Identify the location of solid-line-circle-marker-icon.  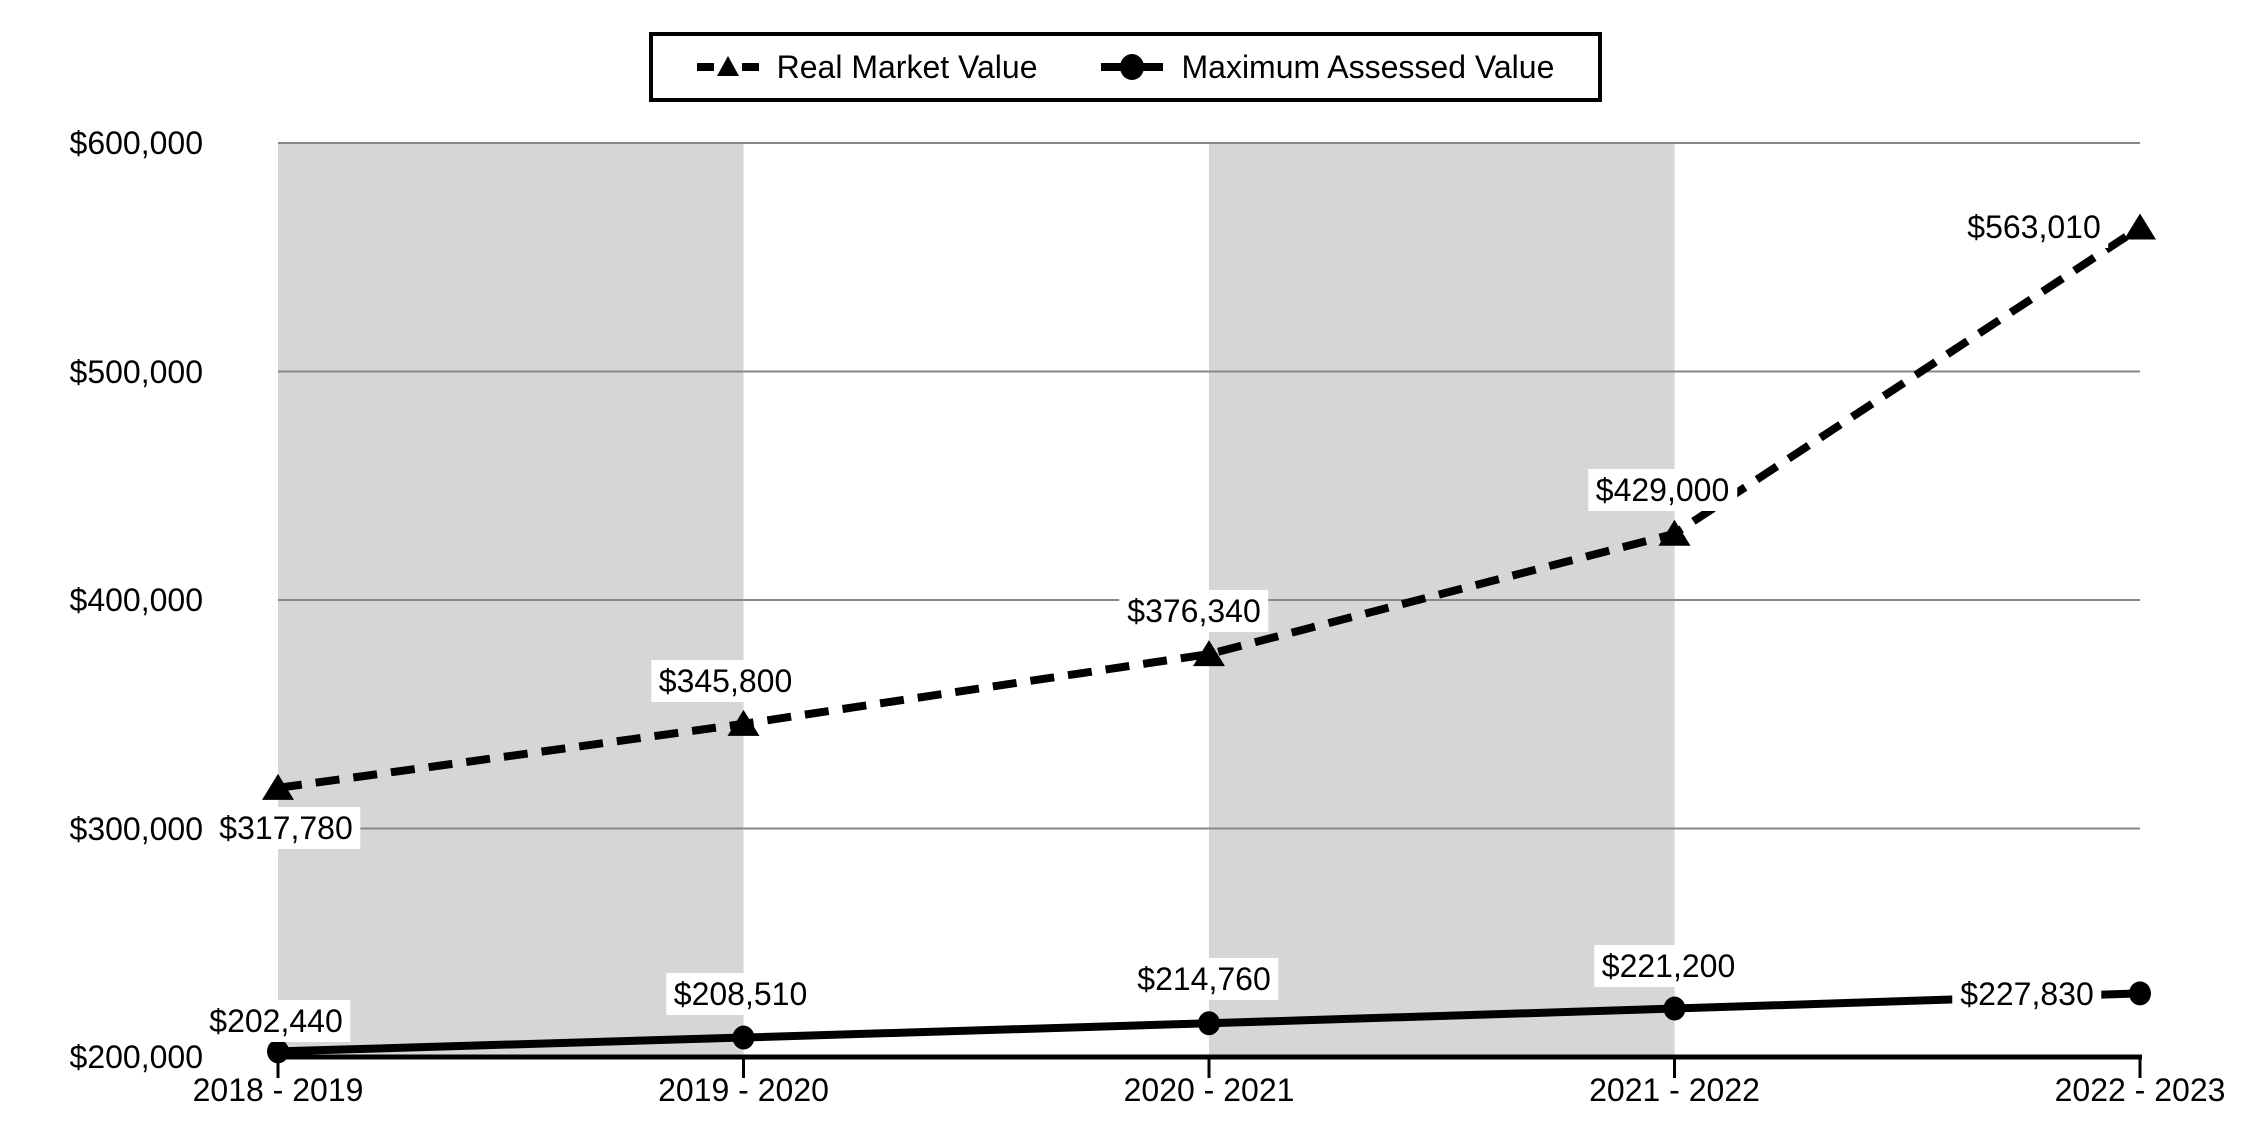
(1132, 67).